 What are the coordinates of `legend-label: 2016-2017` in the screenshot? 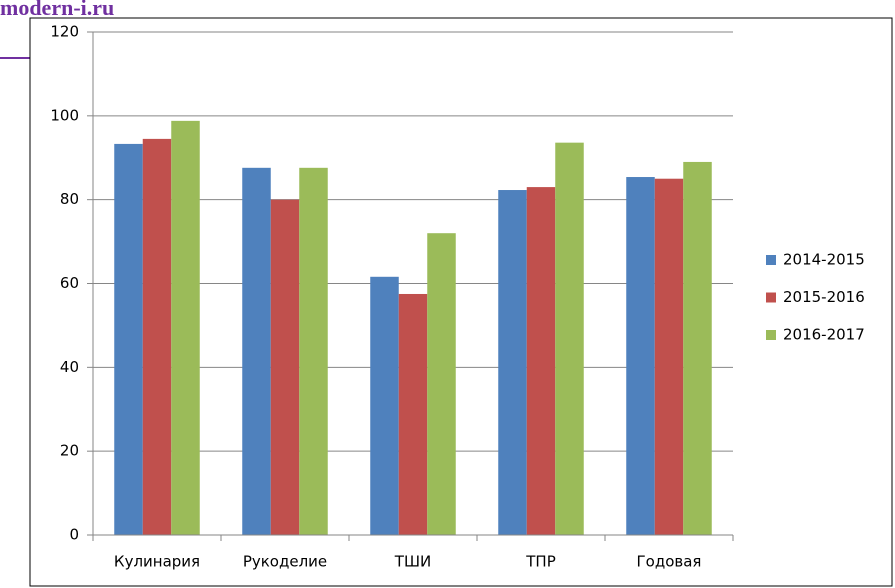 It's located at (824, 335).